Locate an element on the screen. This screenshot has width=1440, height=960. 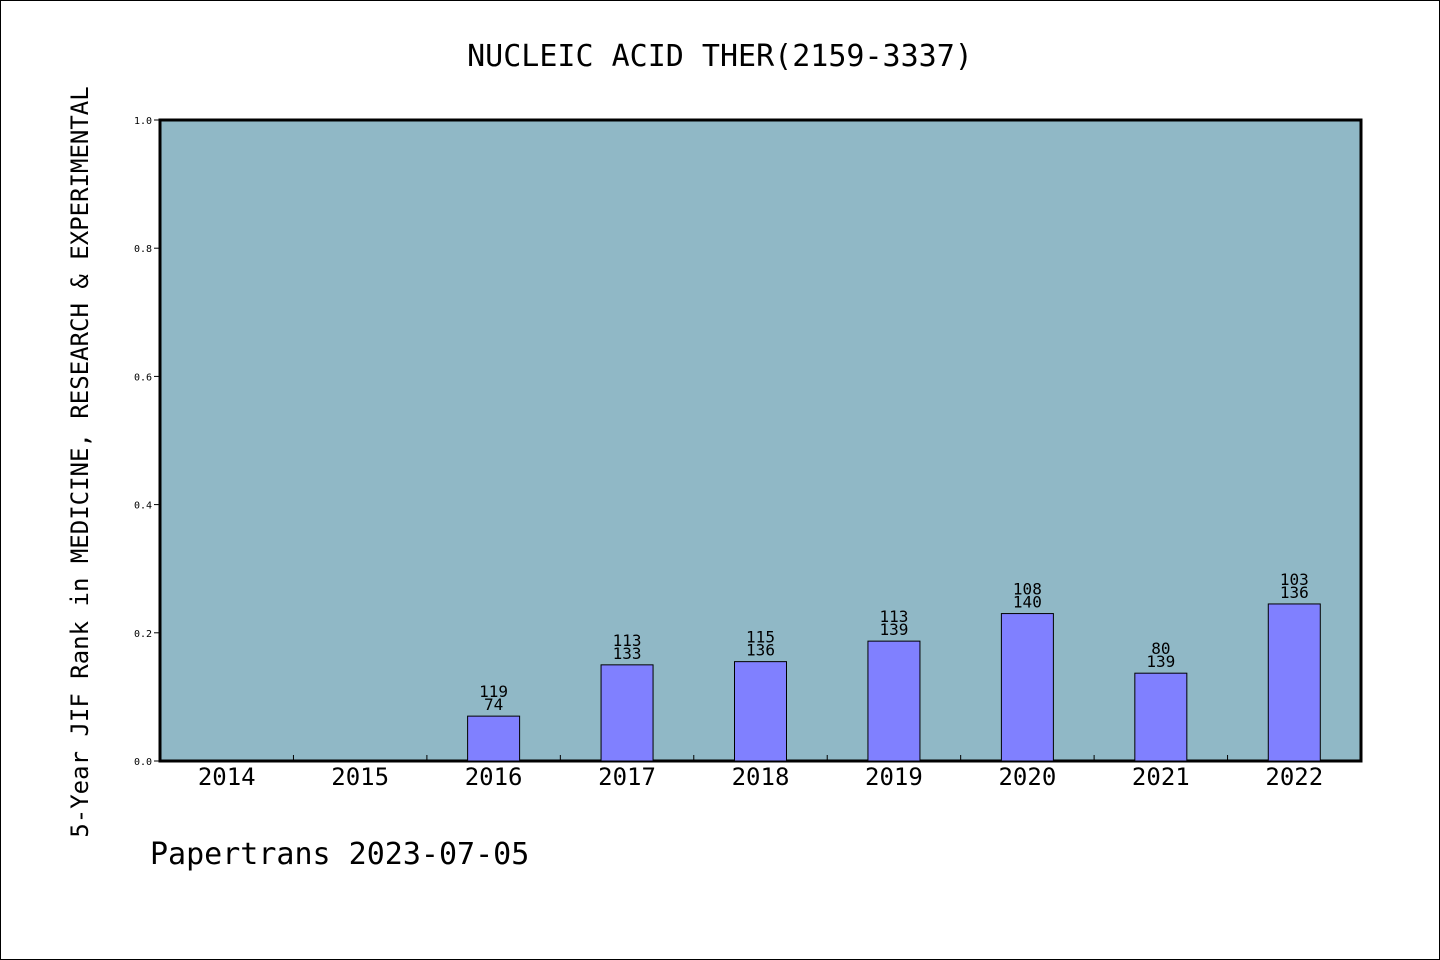
bar-label-rank: 115 is located at coordinates (760, 637).